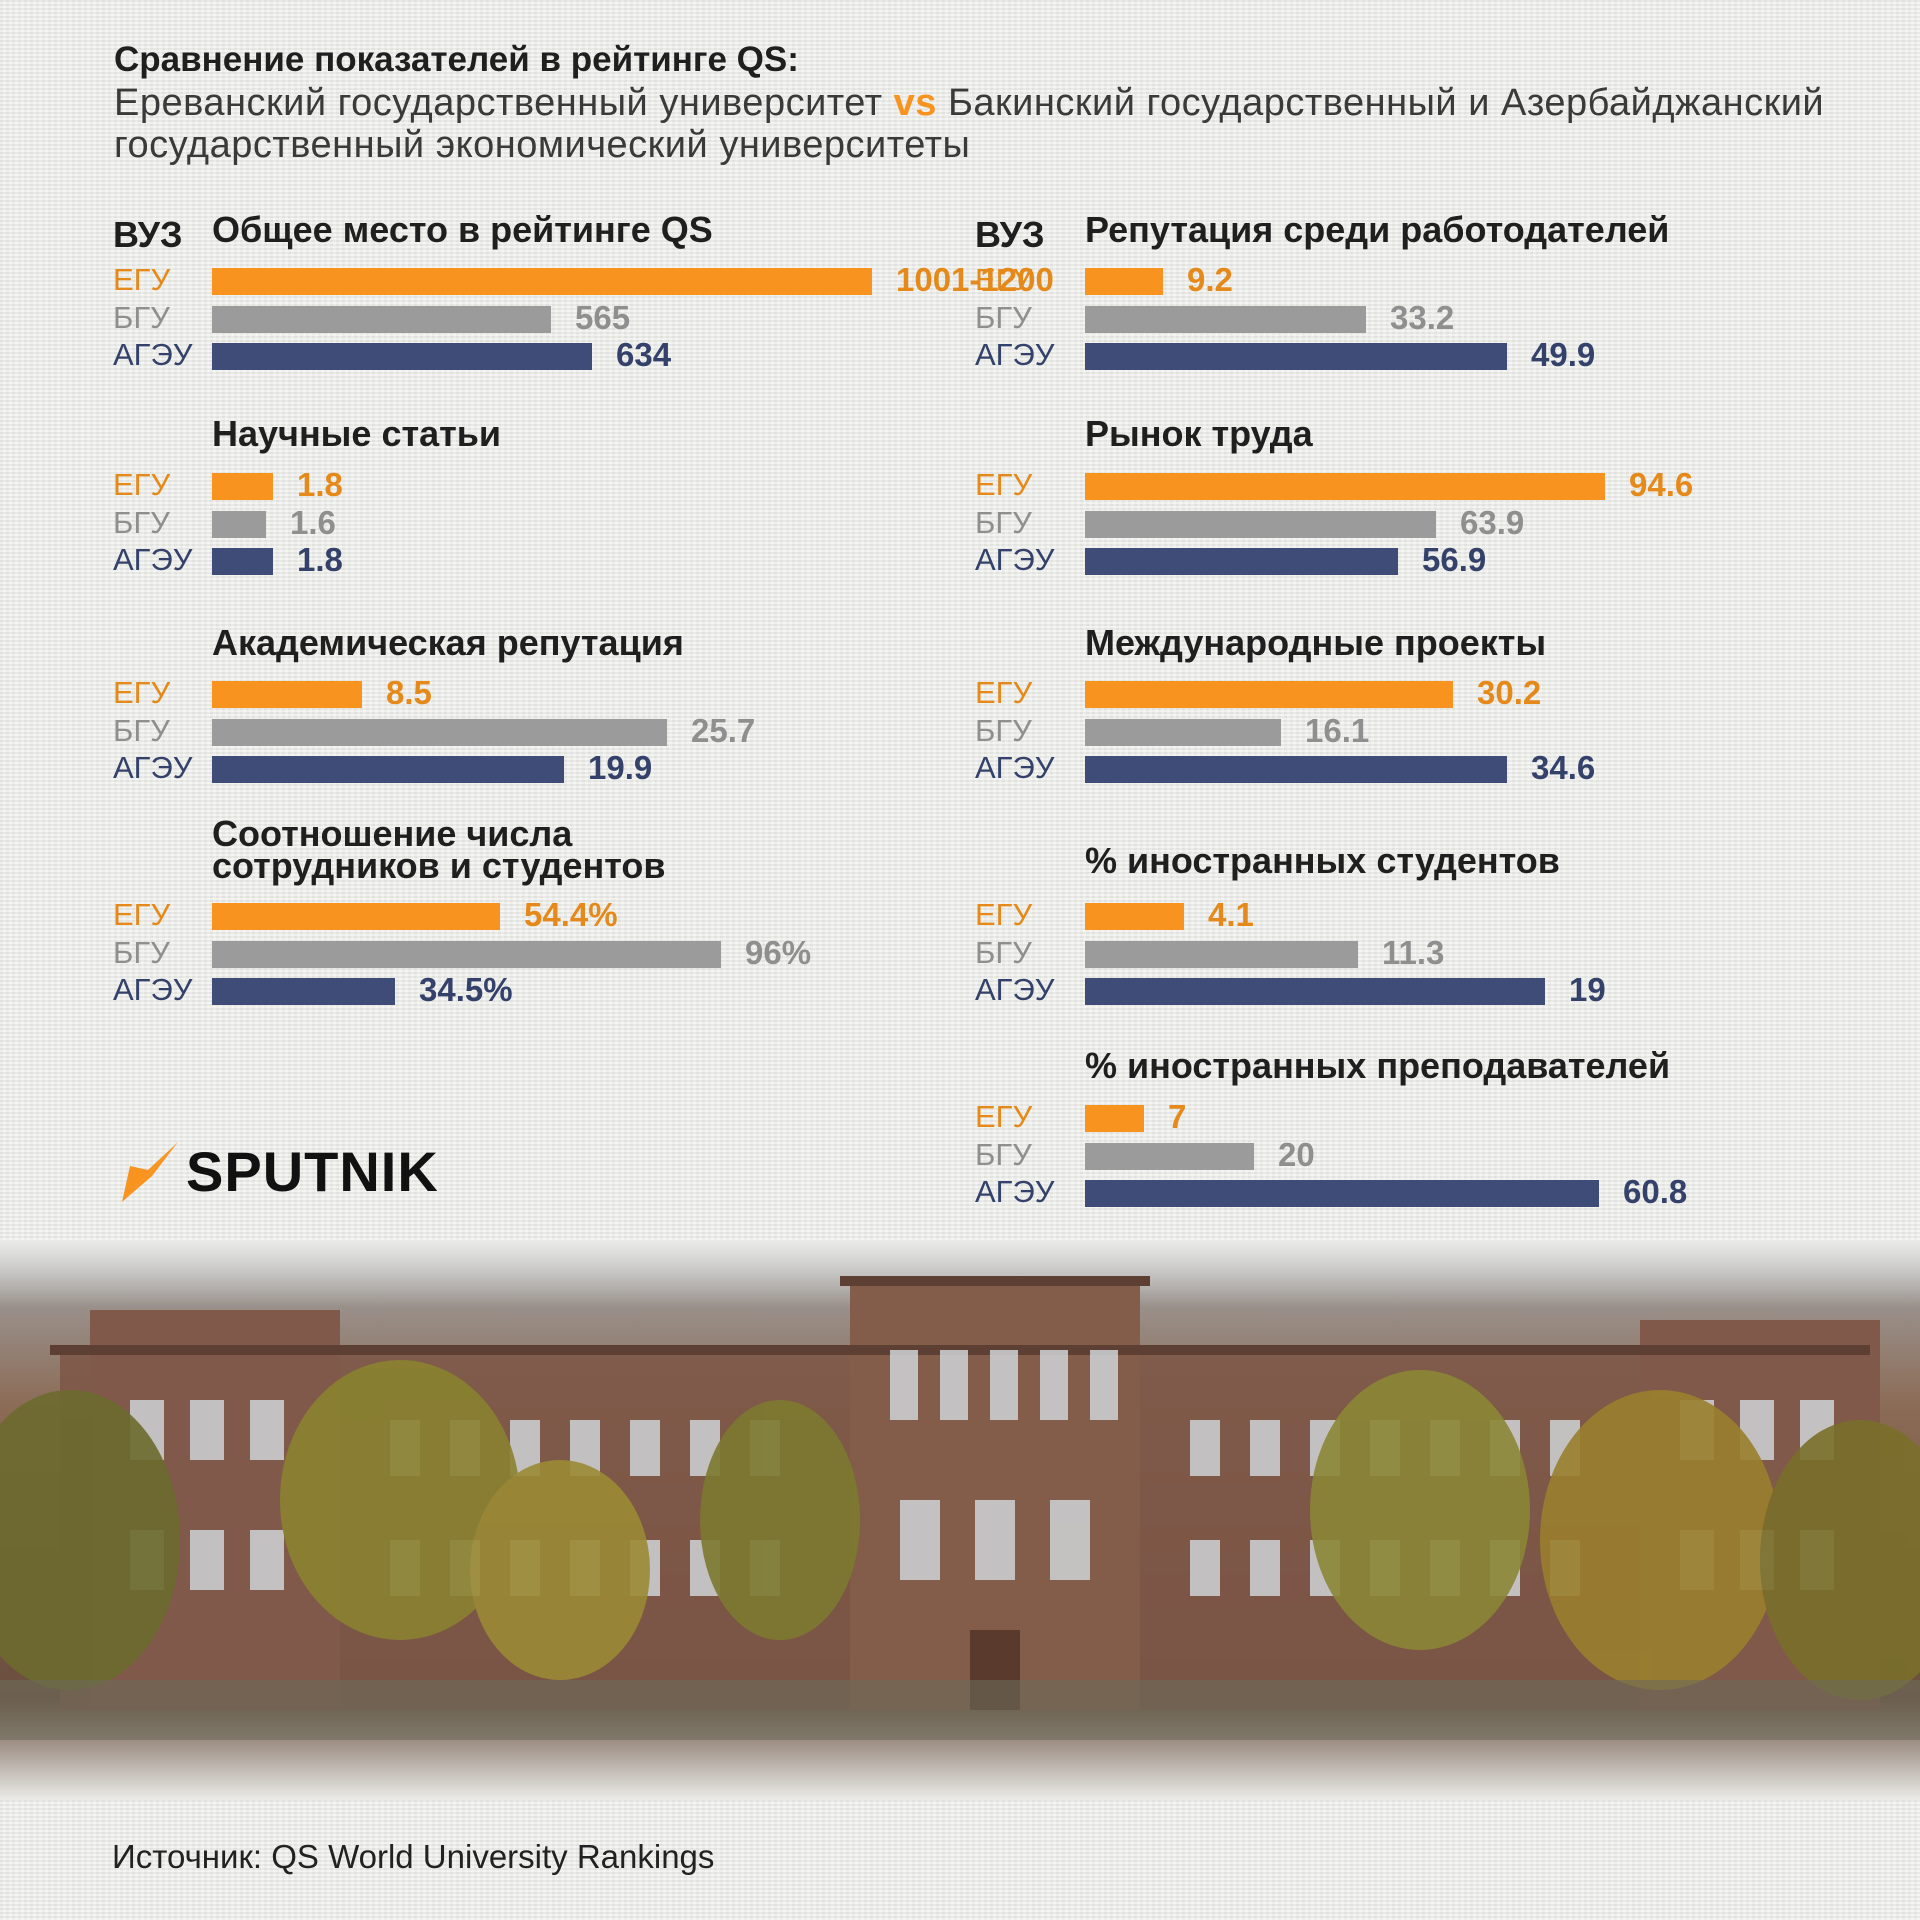 The height and width of the screenshot is (1920, 1920). Describe the element at coordinates (320, 484) in the screenshot. I see `value-label-papers-egu: 1.8` at that location.